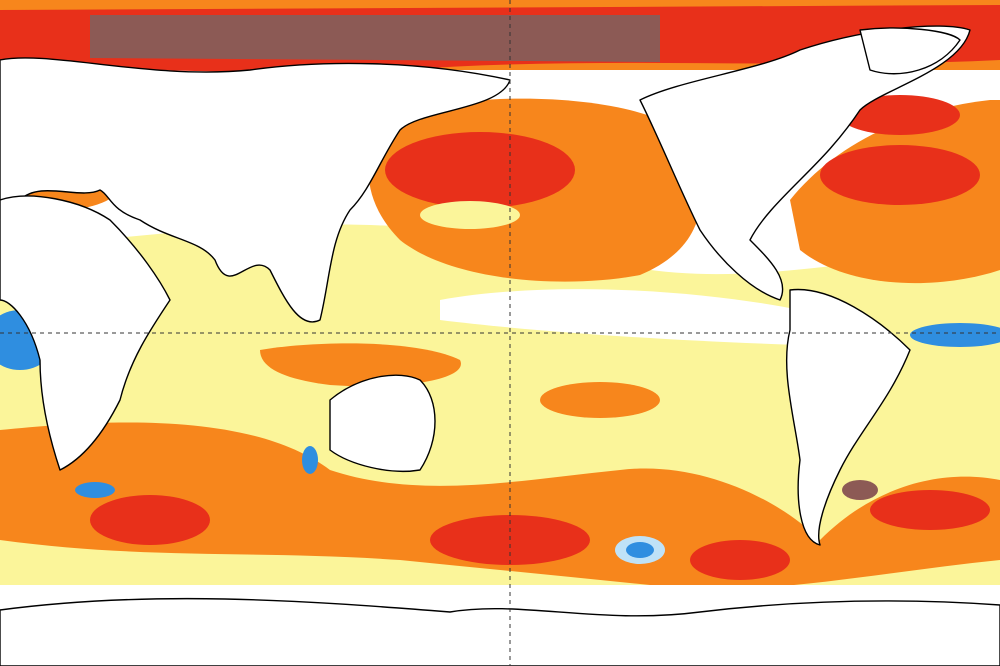  Describe the element at coordinates (375, 38) in the screenshot. I see `arctic-extreme` at that location.